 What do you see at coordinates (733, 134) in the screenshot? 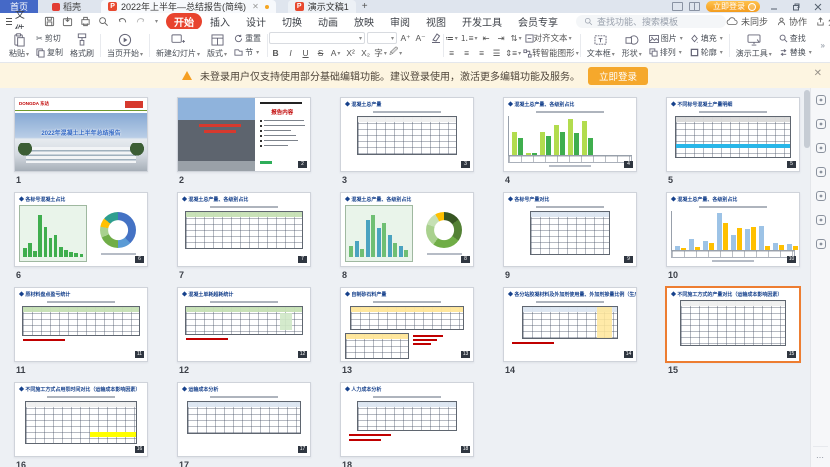
I see `slide-thumbnail: ◆ 不同标号混凝土产量明细 5` at bounding box center [733, 134].